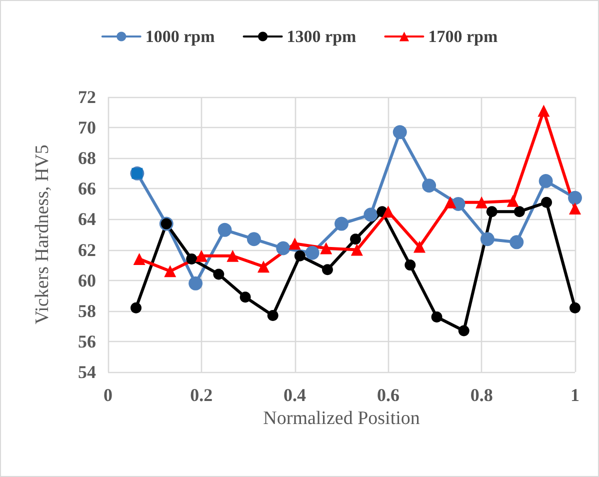 This screenshot has width=599, height=477. Describe the element at coordinates (87, 128) in the screenshot. I see `y-tick-label: 70` at that location.